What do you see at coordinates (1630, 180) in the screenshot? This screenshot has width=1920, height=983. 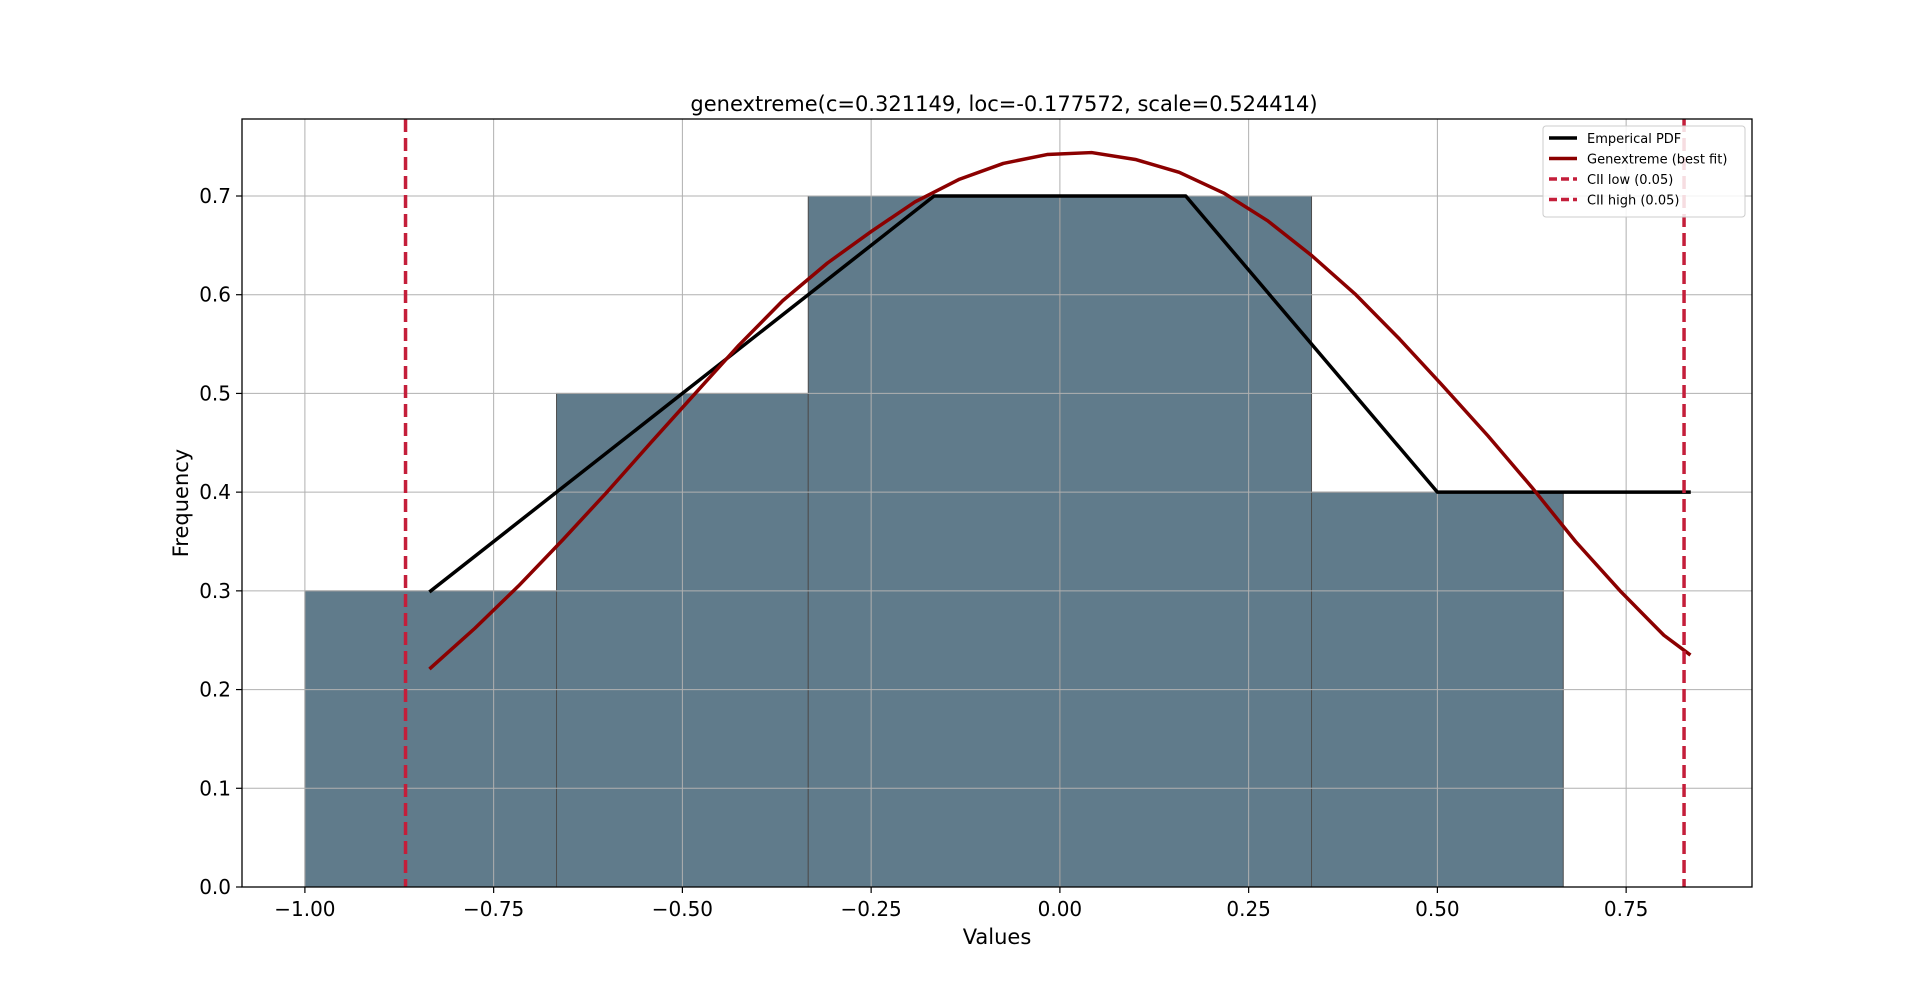 I see `legend-label: CII low (0.05)` at bounding box center [1630, 180].